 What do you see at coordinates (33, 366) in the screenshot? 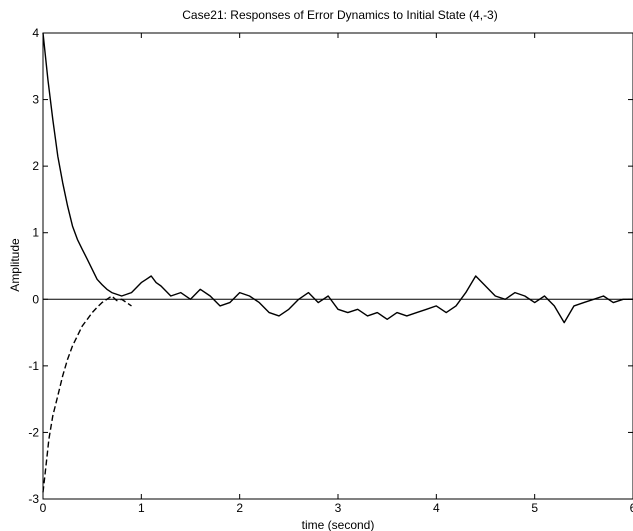
I see `y-tick-label: -1` at bounding box center [33, 366].